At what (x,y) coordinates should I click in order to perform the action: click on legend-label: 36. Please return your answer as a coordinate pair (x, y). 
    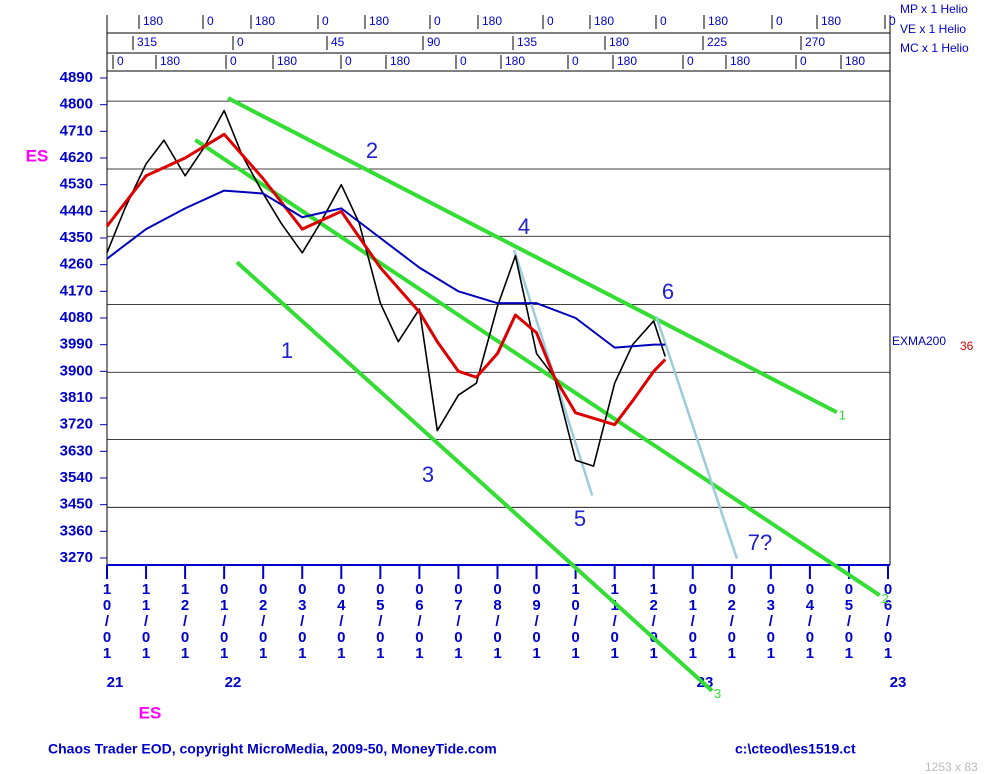
    Looking at the image, I should click on (967, 346).